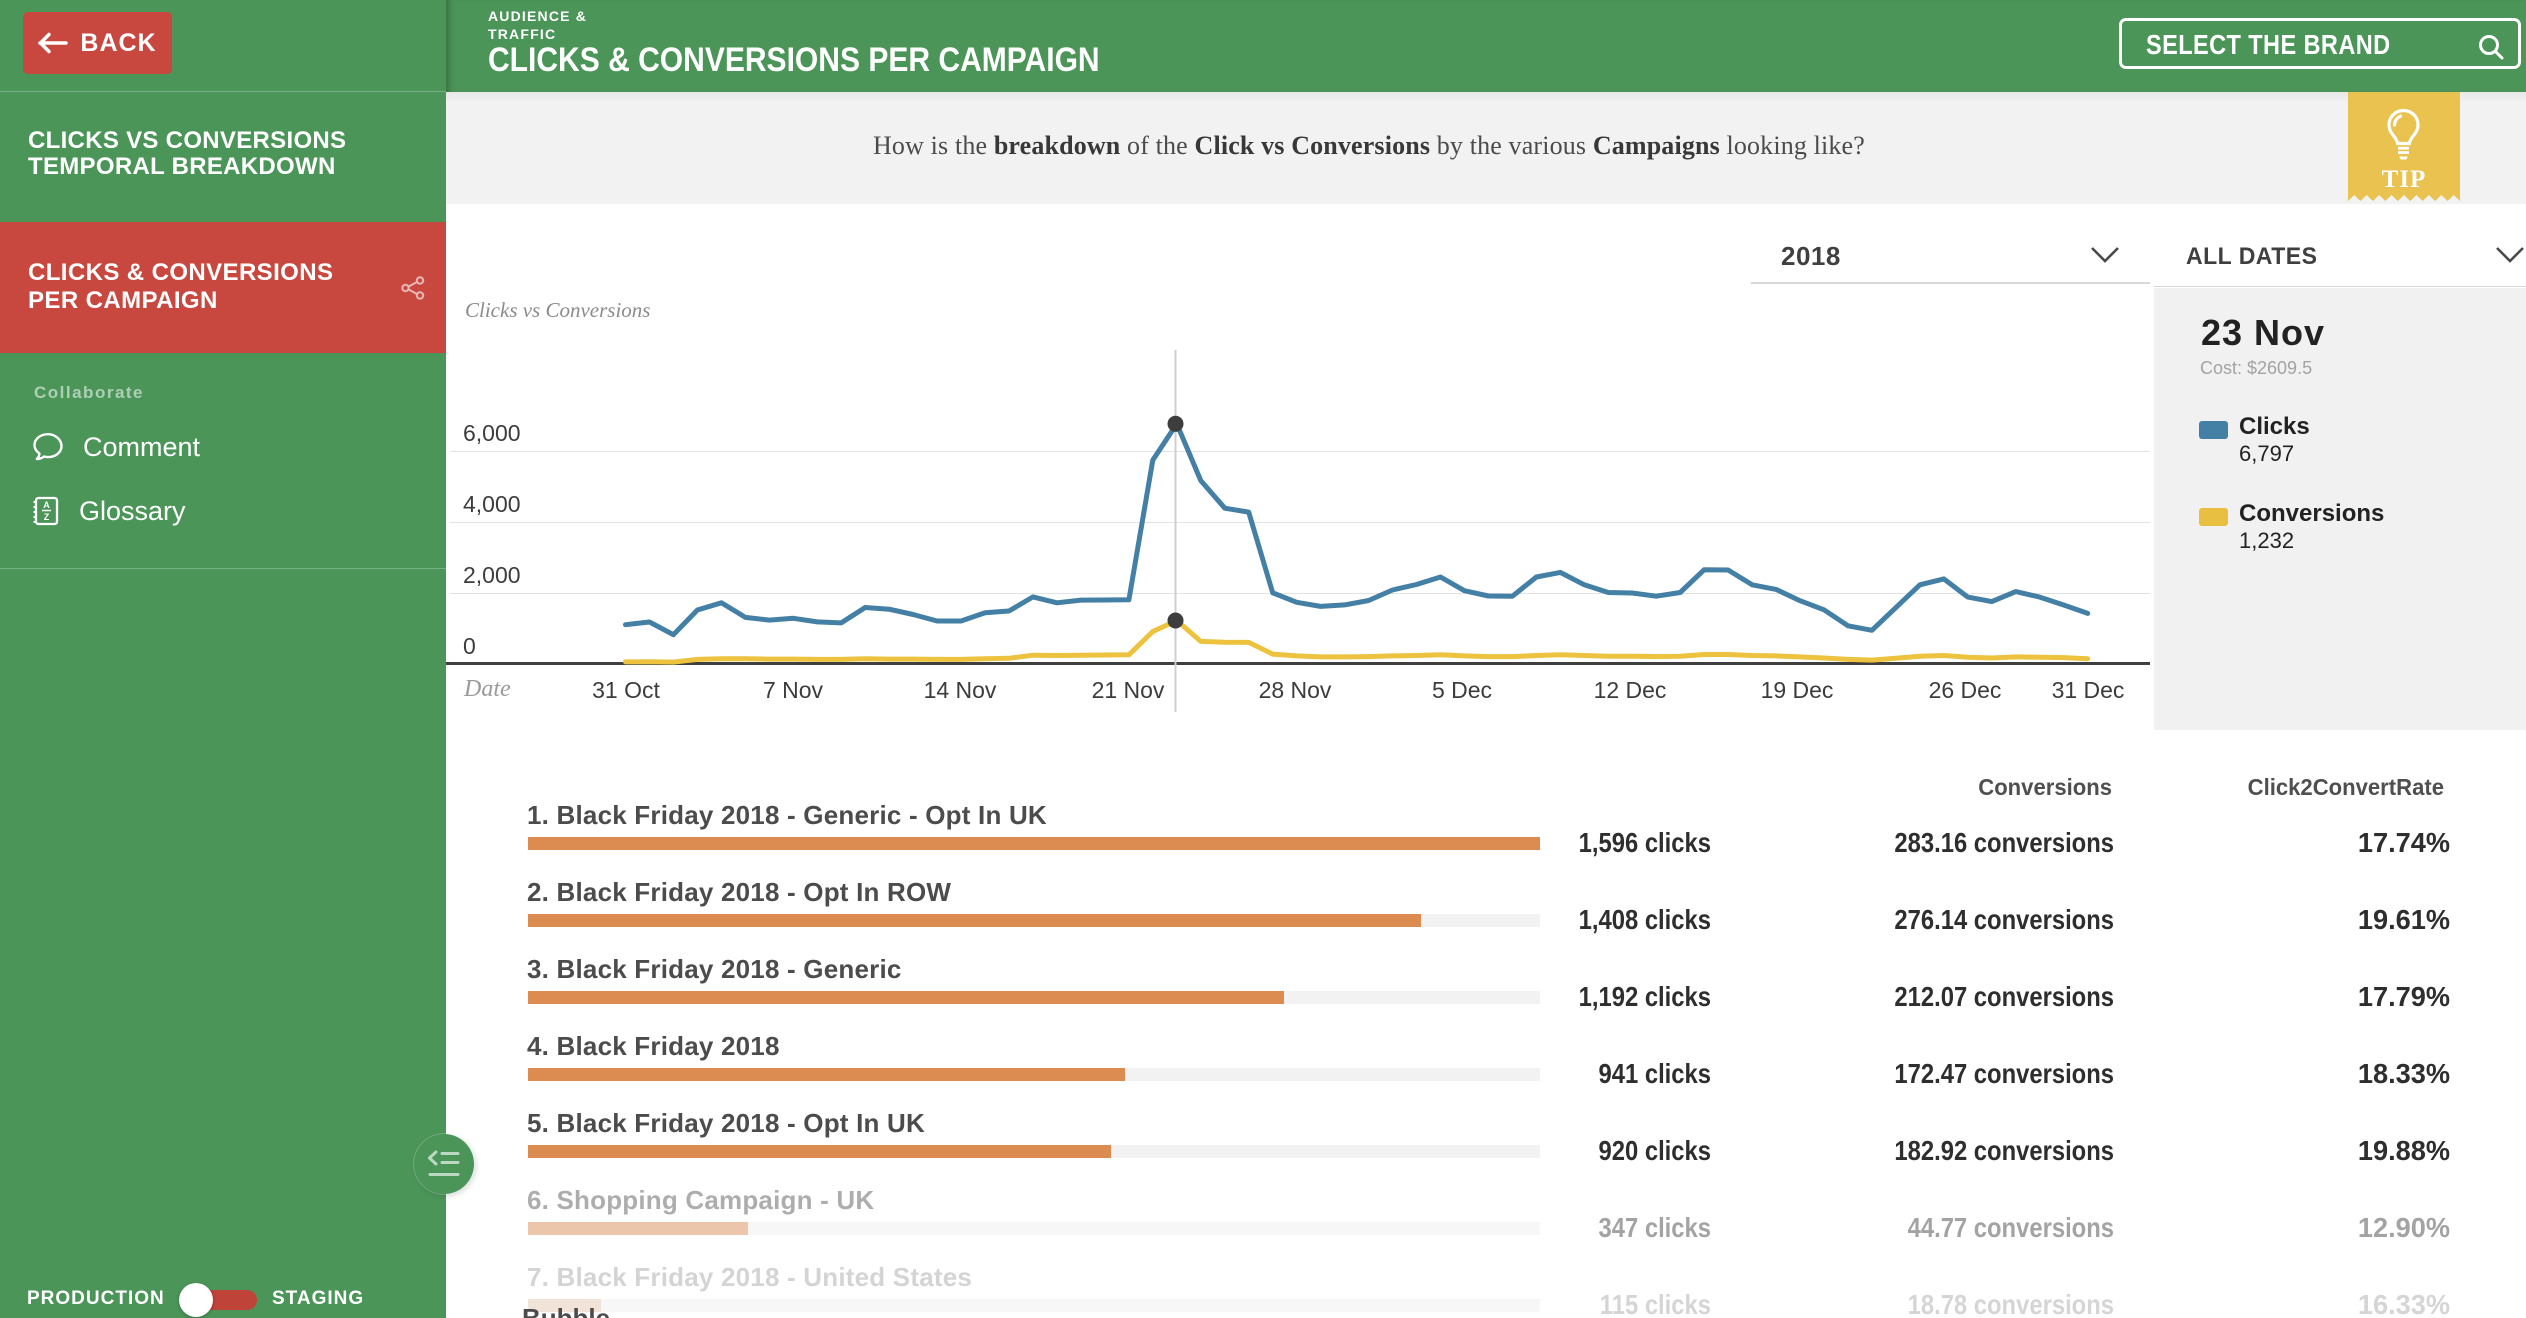  What do you see at coordinates (47, 517) in the screenshot?
I see `svg-text: Z` at bounding box center [47, 517].